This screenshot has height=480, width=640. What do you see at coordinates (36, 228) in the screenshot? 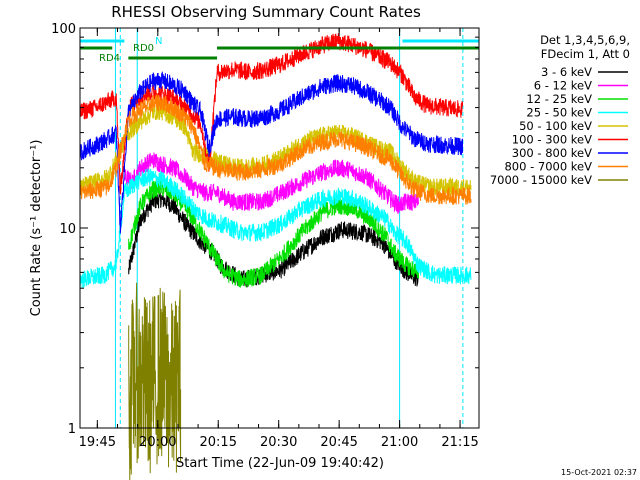
I see `y-axis-label: Count Rate (s⁻¹ detector⁻¹)` at bounding box center [36, 228].